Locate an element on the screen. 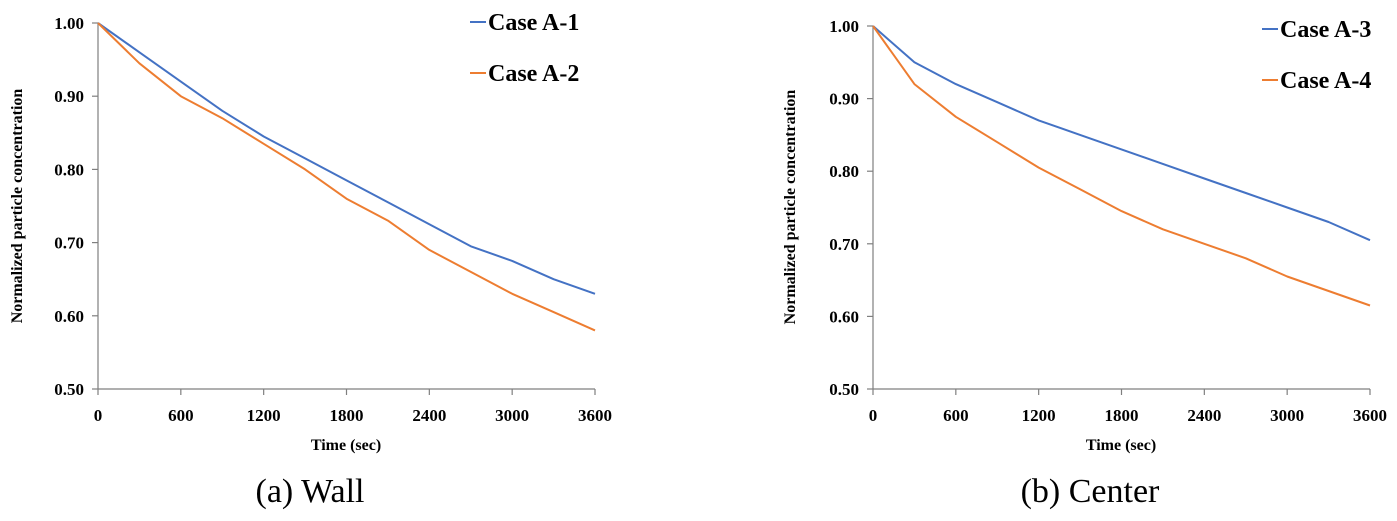 This screenshot has height=521, width=1397. legend-label: Case A-1 is located at coordinates (533, 23).